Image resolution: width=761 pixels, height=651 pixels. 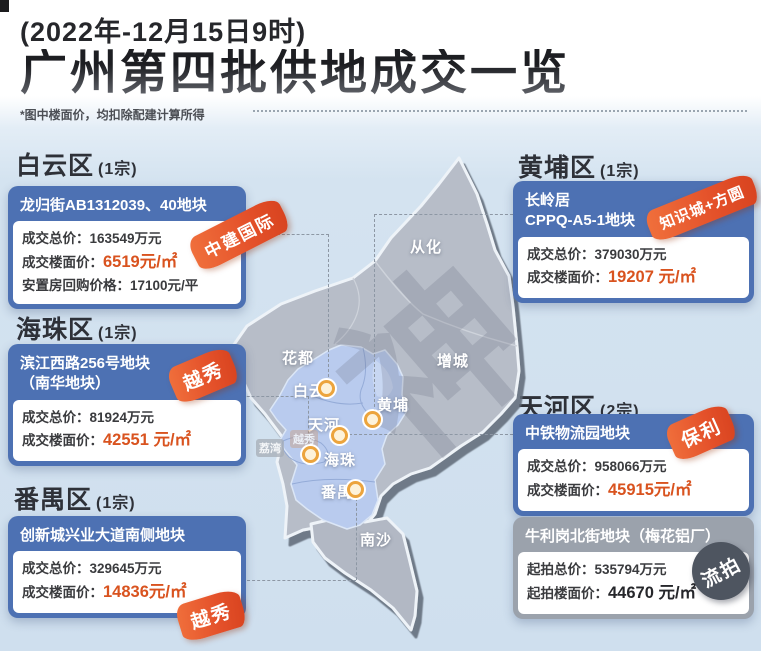 I want to click on map-marker-haizhu, so click(x=310, y=454).